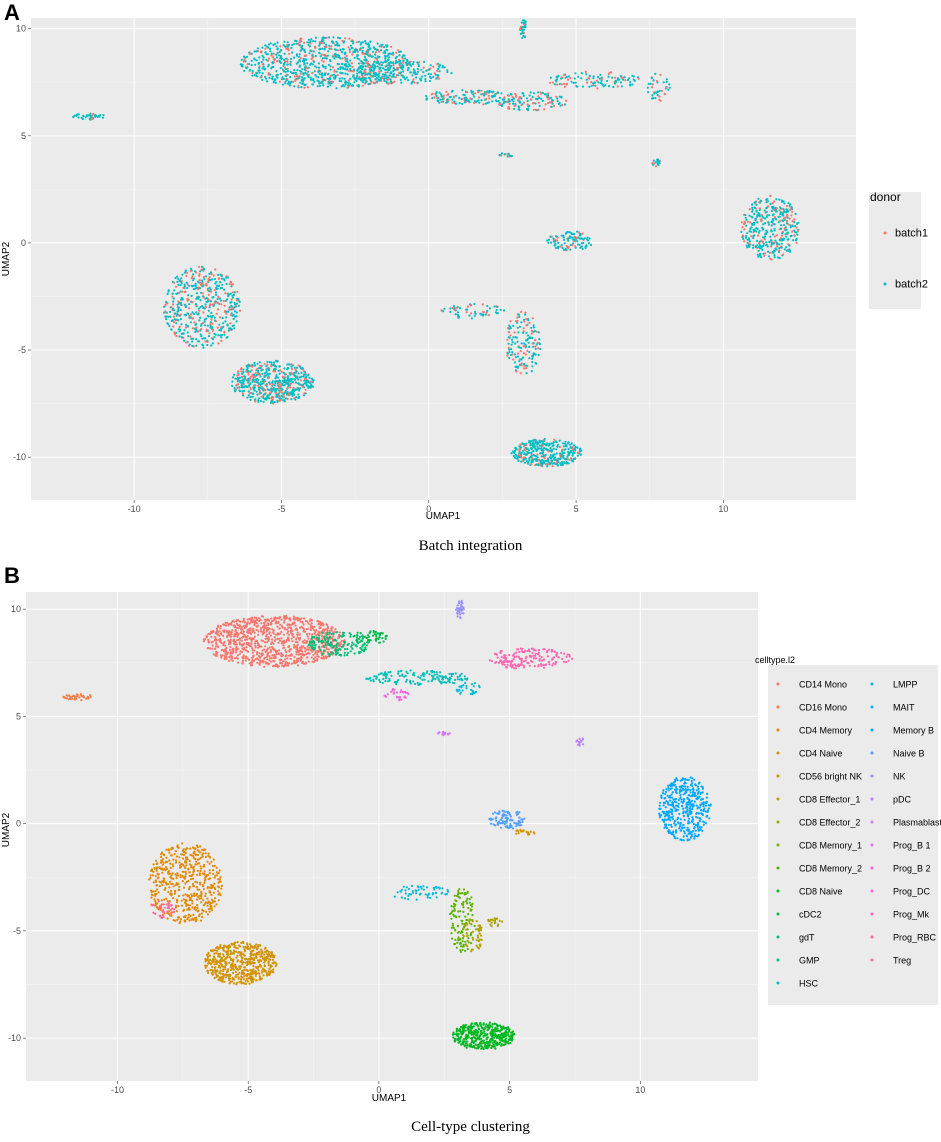  What do you see at coordinates (470, 546) in the screenshot?
I see `panel-a-caption: Batch integration` at bounding box center [470, 546].